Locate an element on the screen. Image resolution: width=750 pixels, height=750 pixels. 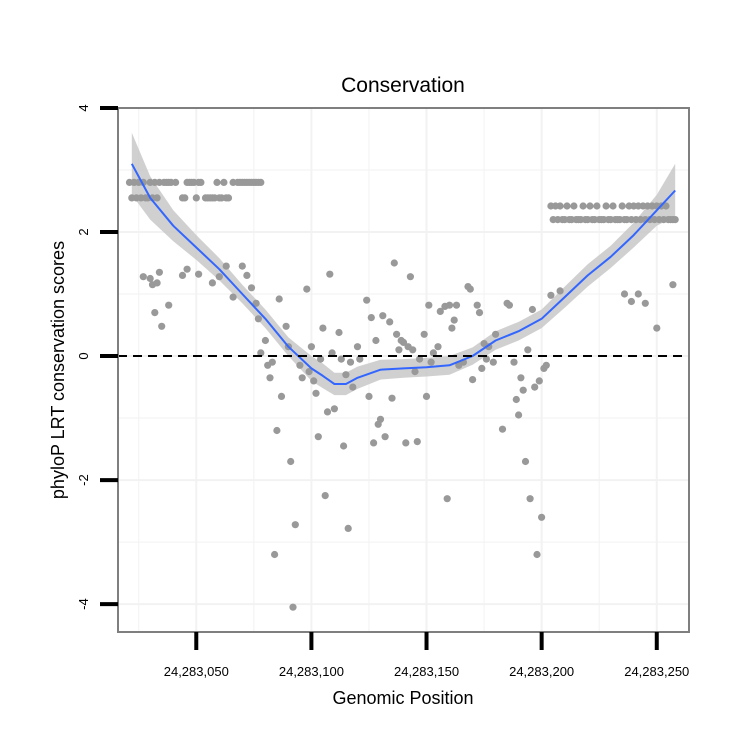
y-tick-label: -4 is located at coordinates (83, 604).